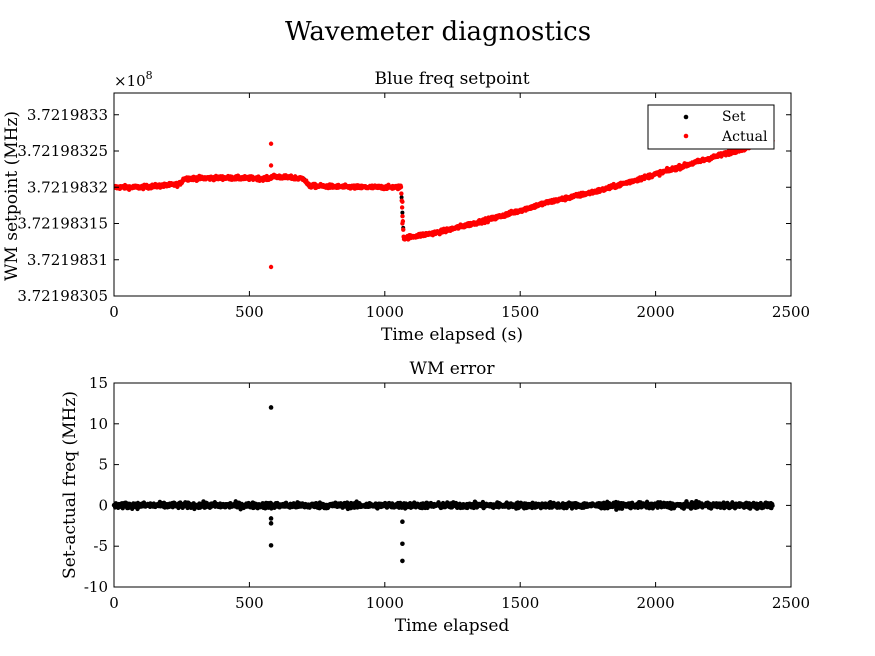  I want to click on error-x-tick-label: 1500, so click(520, 603).